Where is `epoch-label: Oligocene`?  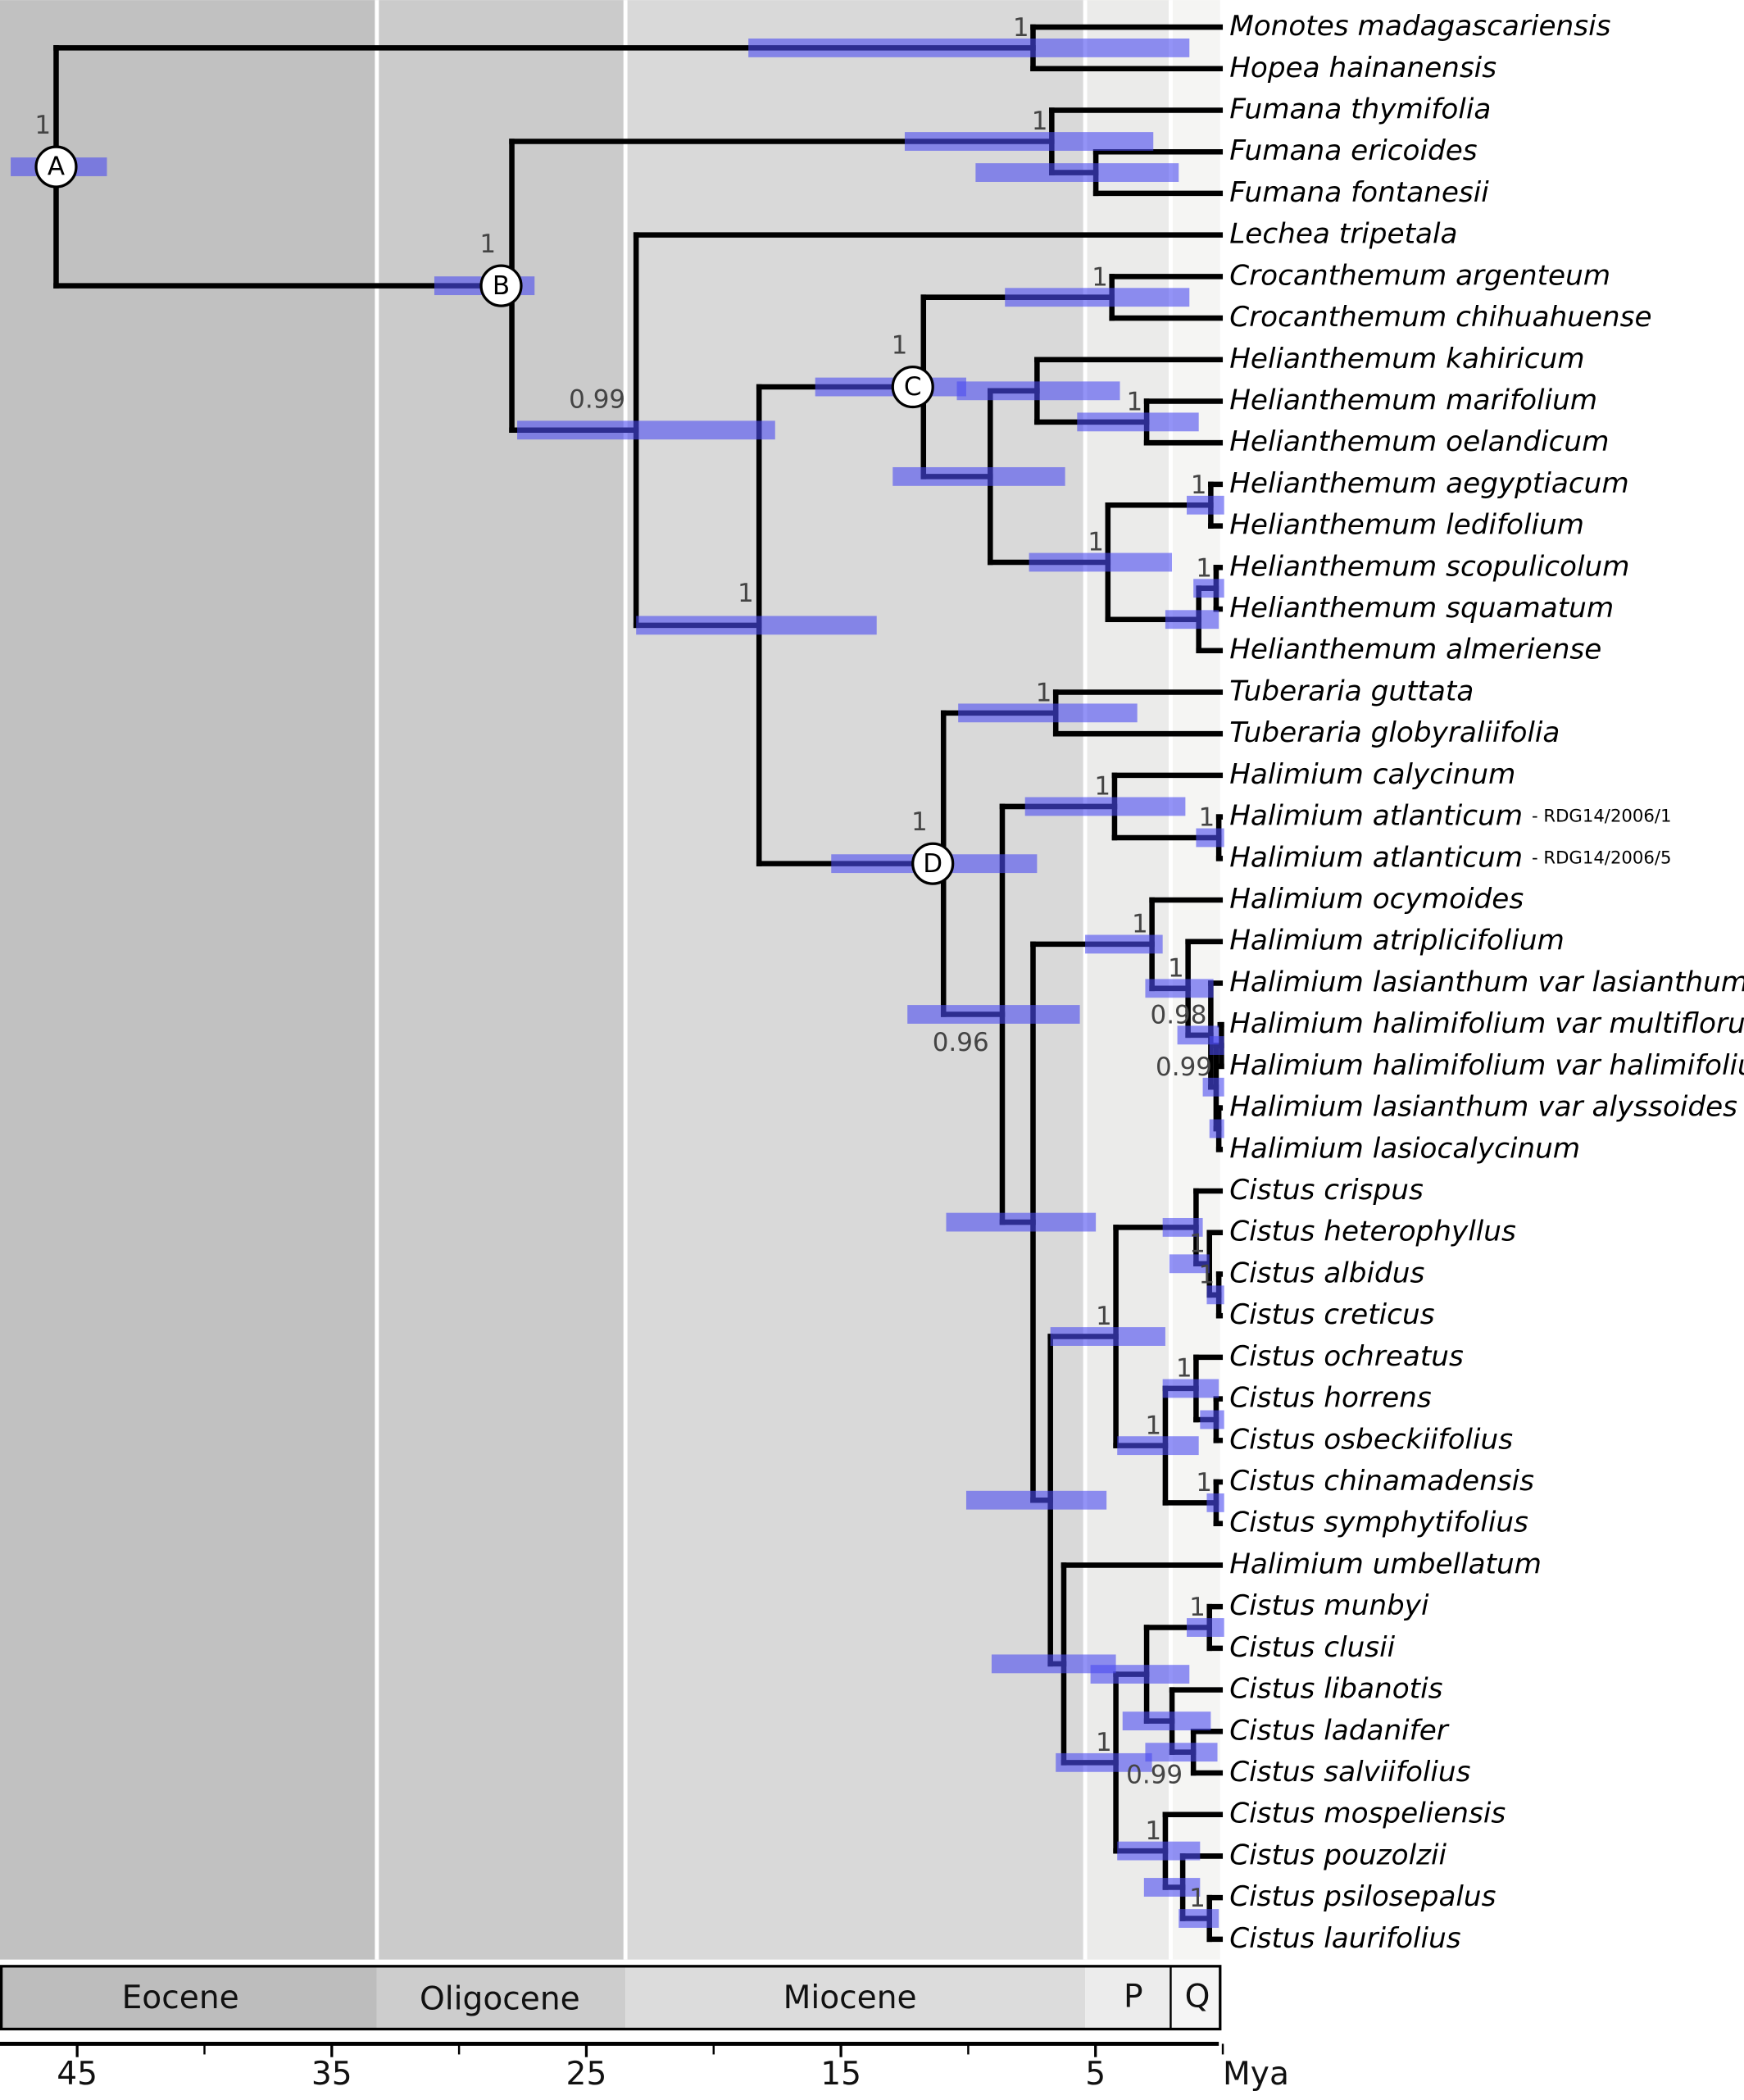 epoch-label: Oligocene is located at coordinates (500, 1999).